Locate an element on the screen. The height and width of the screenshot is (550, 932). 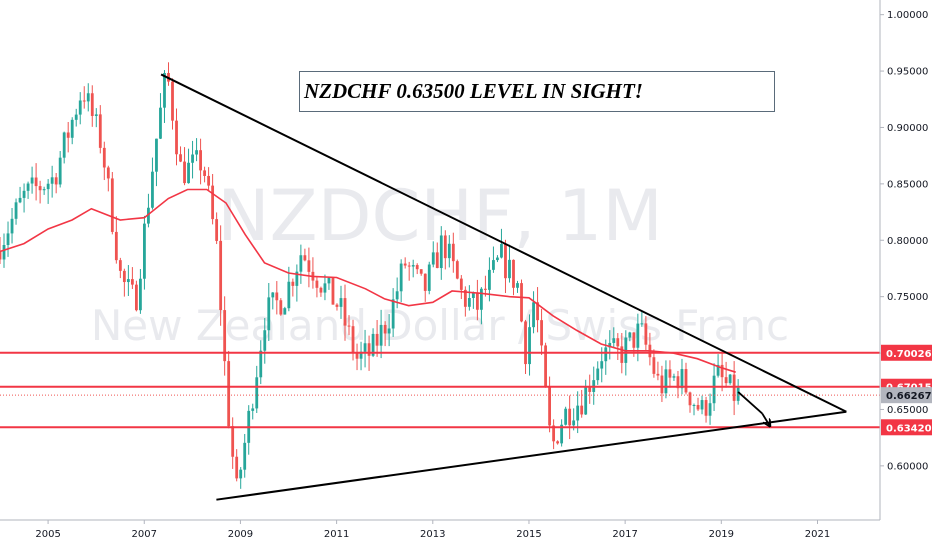
time-tick-label: 2015 is located at coordinates (528, 534).